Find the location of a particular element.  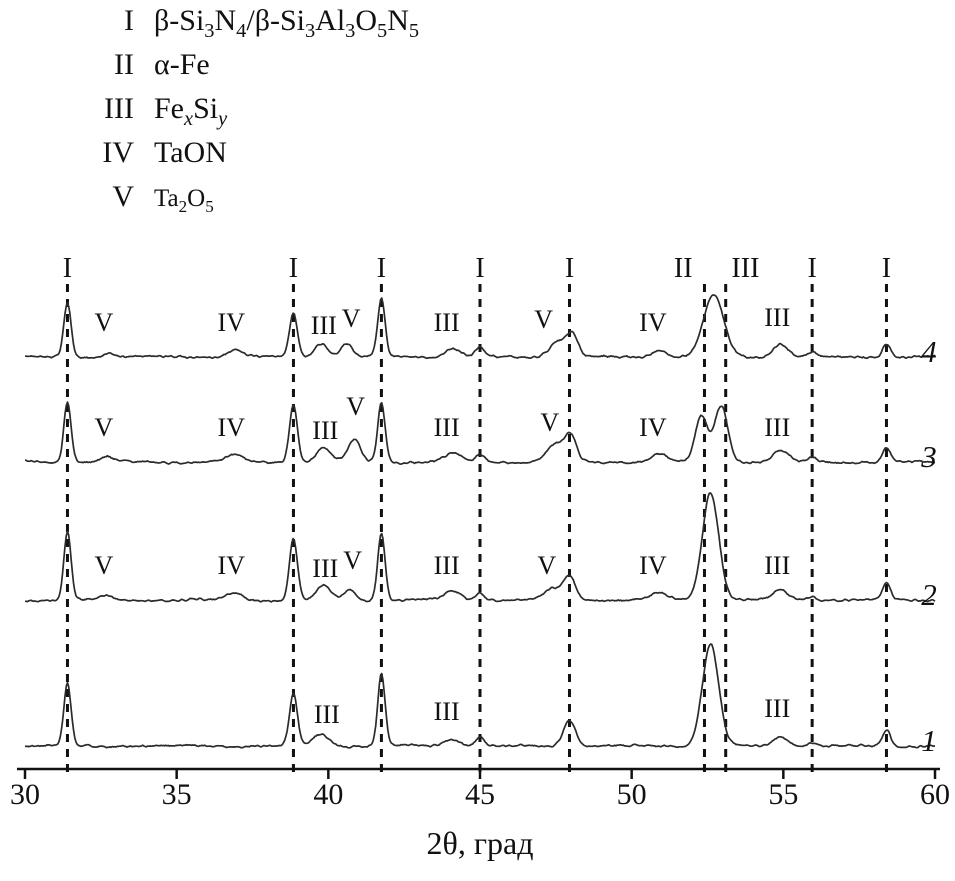

x-tick-label: 30 is located at coordinates (25, 794).